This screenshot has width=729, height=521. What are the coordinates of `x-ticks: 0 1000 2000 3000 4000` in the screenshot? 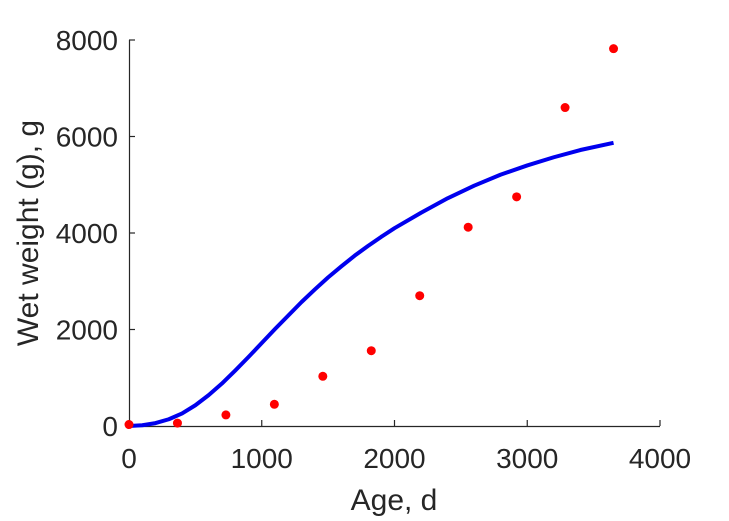 It's located at (406, 447).